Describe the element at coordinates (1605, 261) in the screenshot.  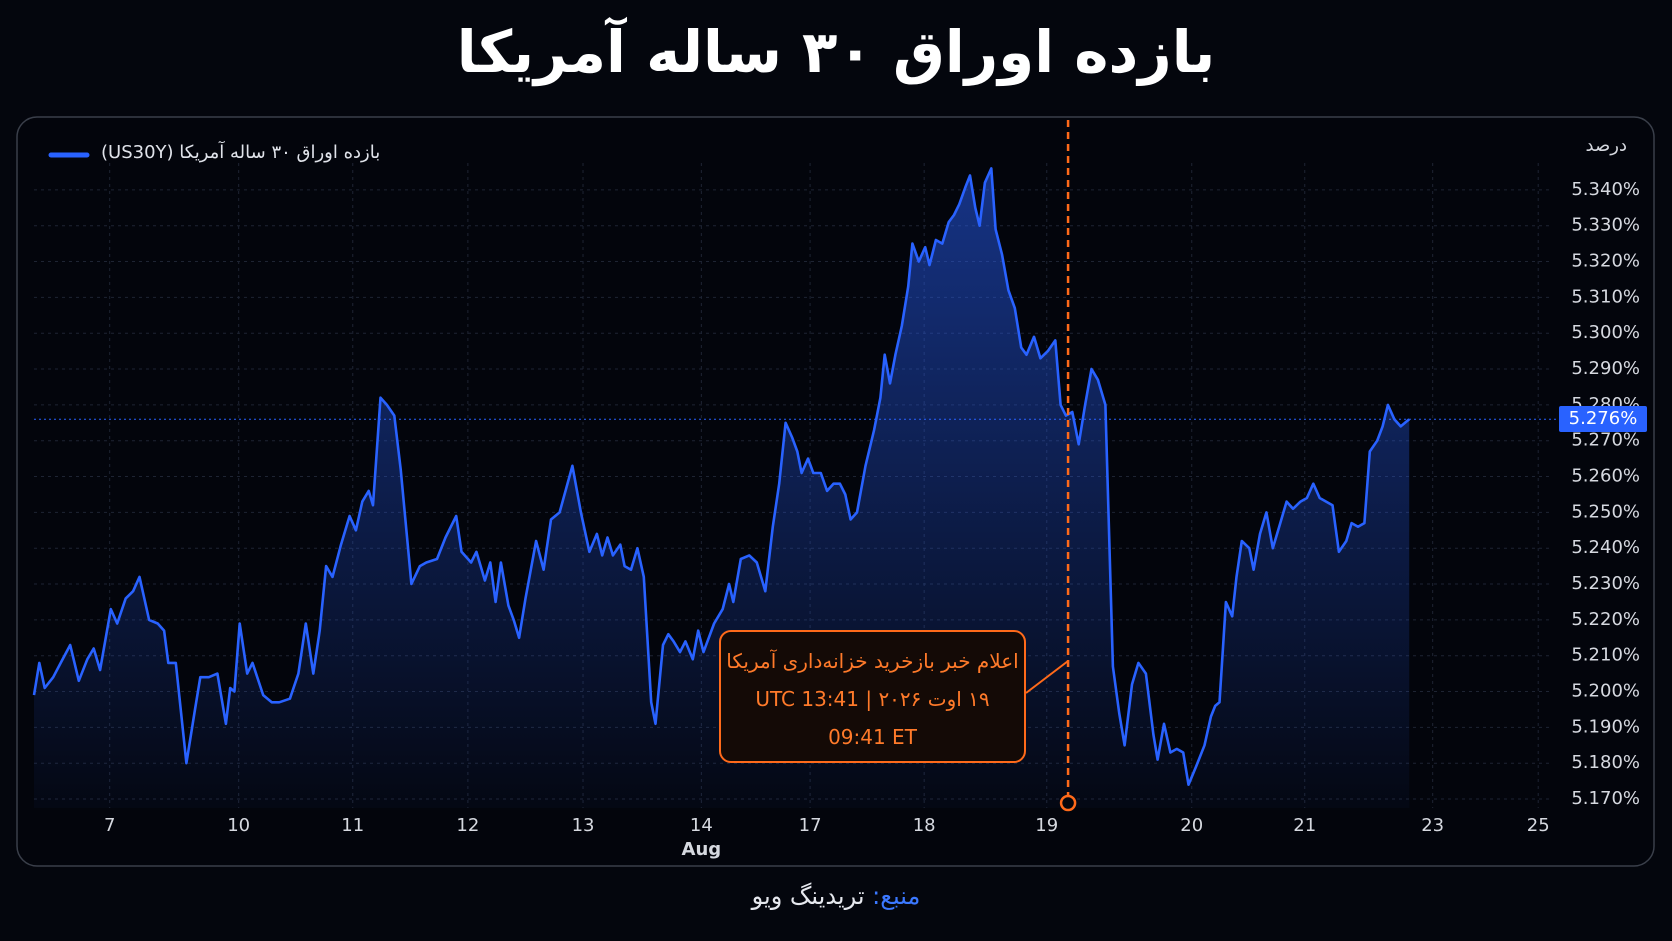
I see `y-tick-label: 5.320%` at that location.